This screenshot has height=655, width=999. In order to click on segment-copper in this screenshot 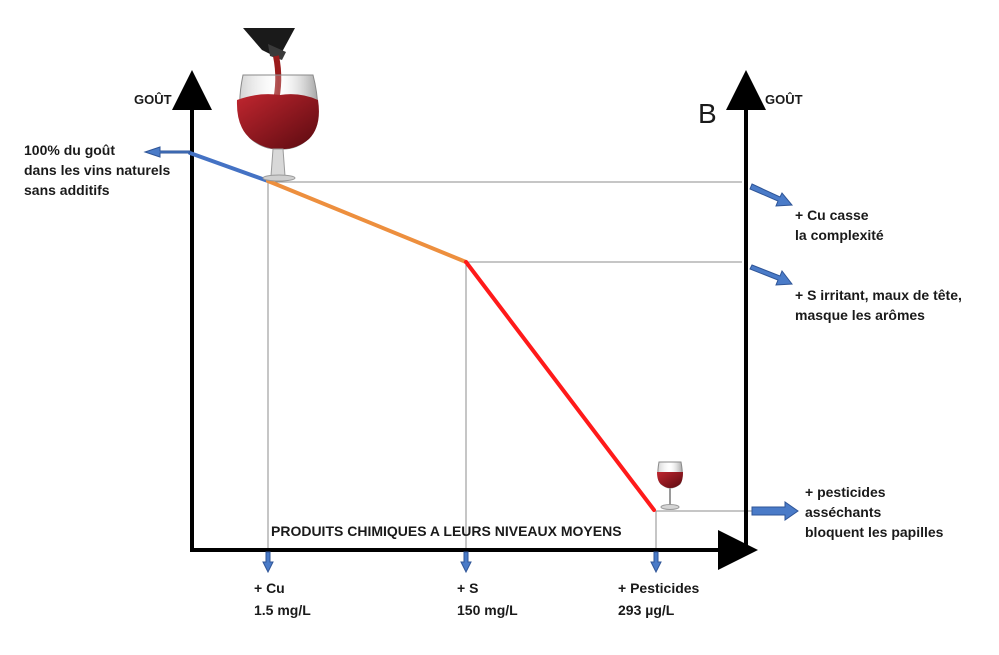, I will do `click(367, 221)`.